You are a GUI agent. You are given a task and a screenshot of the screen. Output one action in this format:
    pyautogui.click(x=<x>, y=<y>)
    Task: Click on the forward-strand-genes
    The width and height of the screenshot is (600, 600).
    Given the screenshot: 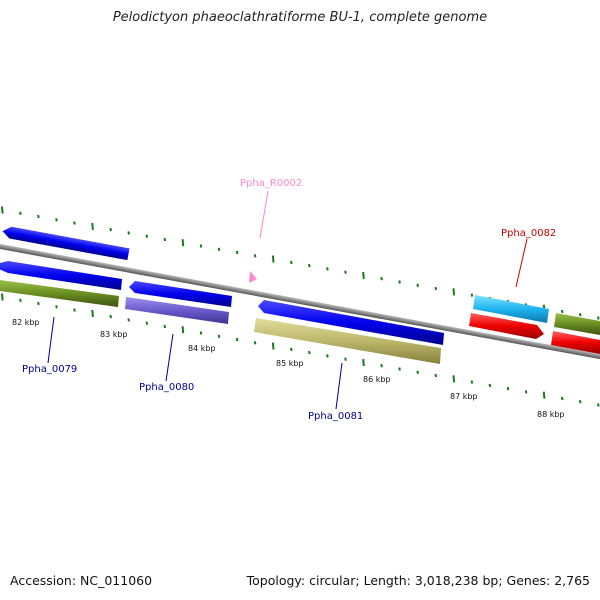 What is the action you would take?
    pyautogui.click(x=65, y=243)
    